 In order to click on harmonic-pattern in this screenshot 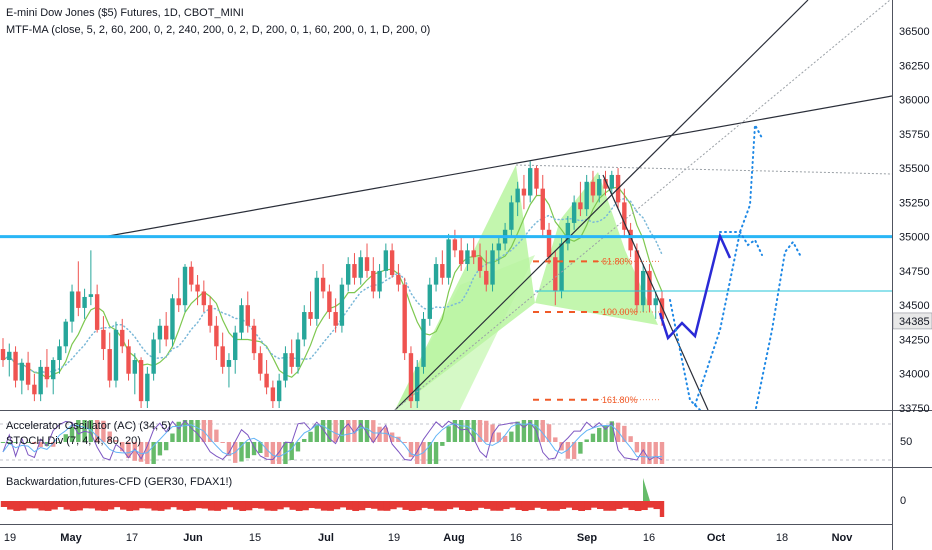, I will do `click(526, 292)`.